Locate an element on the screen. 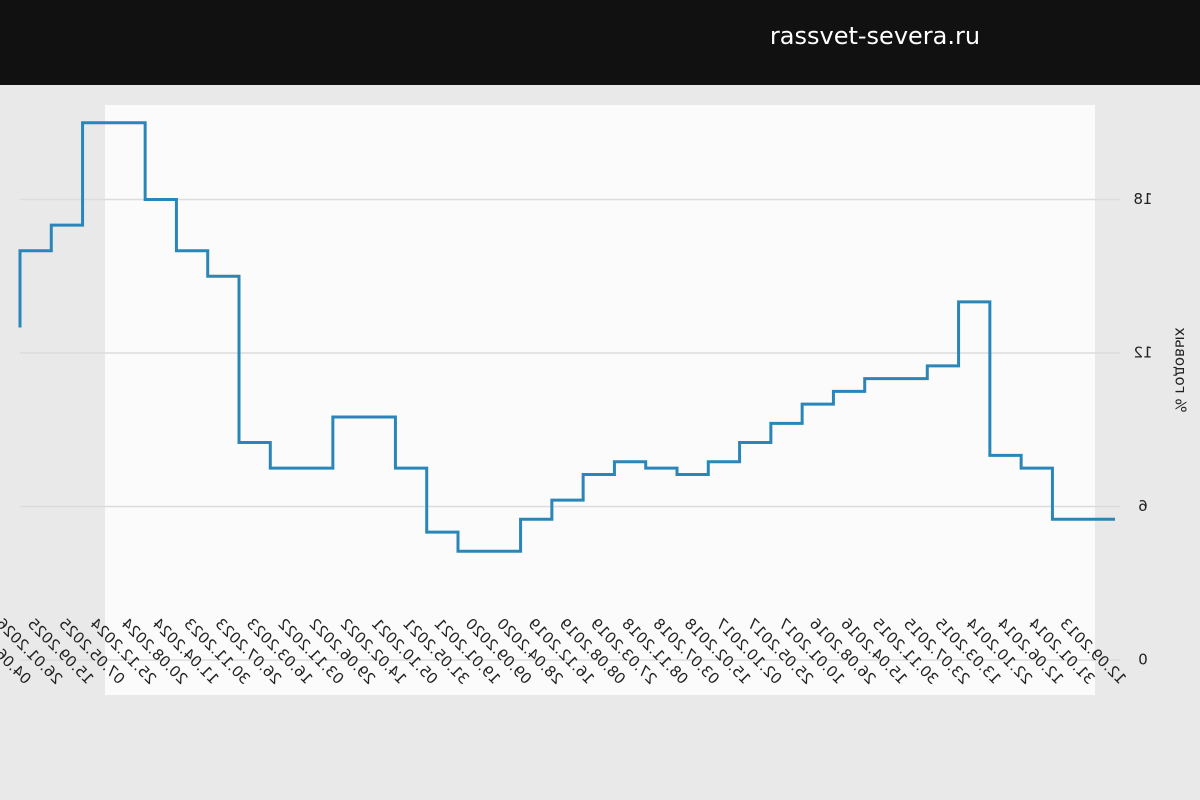 This screenshot has height=800, width=1200. y-tick-label: 18 is located at coordinates (1142, 199).